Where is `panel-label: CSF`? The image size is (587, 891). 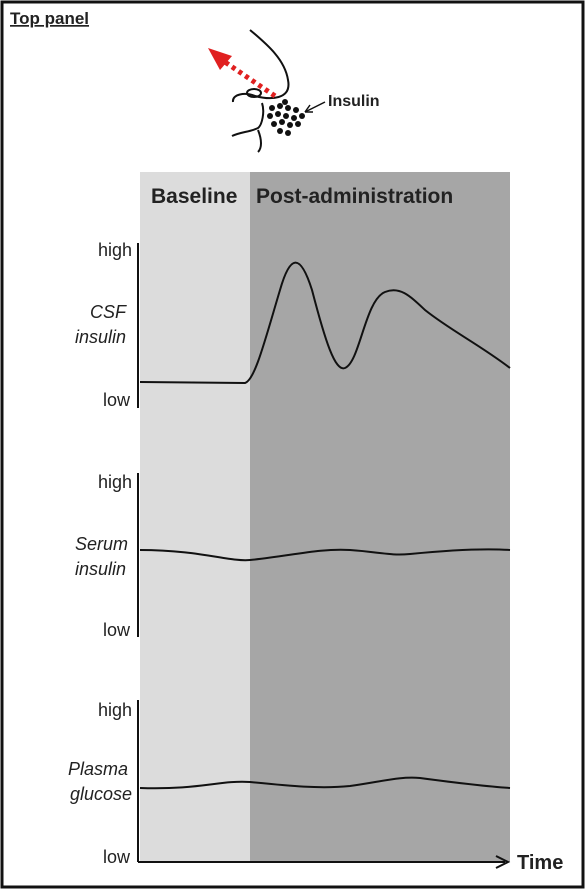
panel-label: CSF is located at coordinates (108, 312).